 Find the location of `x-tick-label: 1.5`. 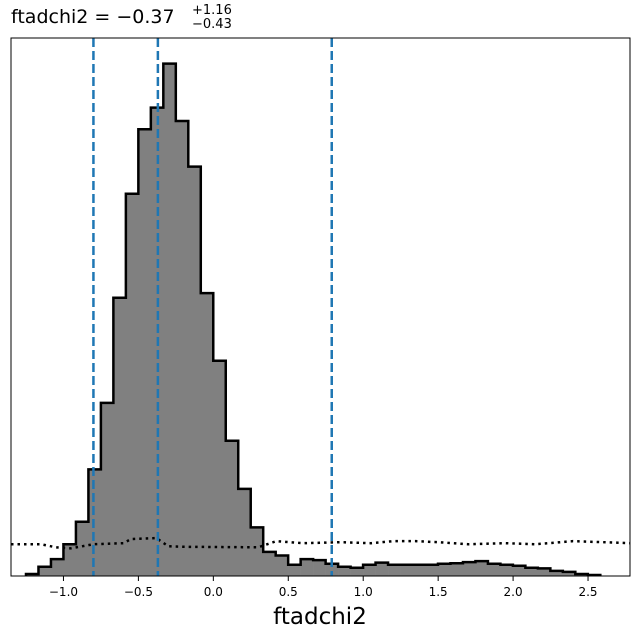

x-tick-label: 1.5 is located at coordinates (438, 592).